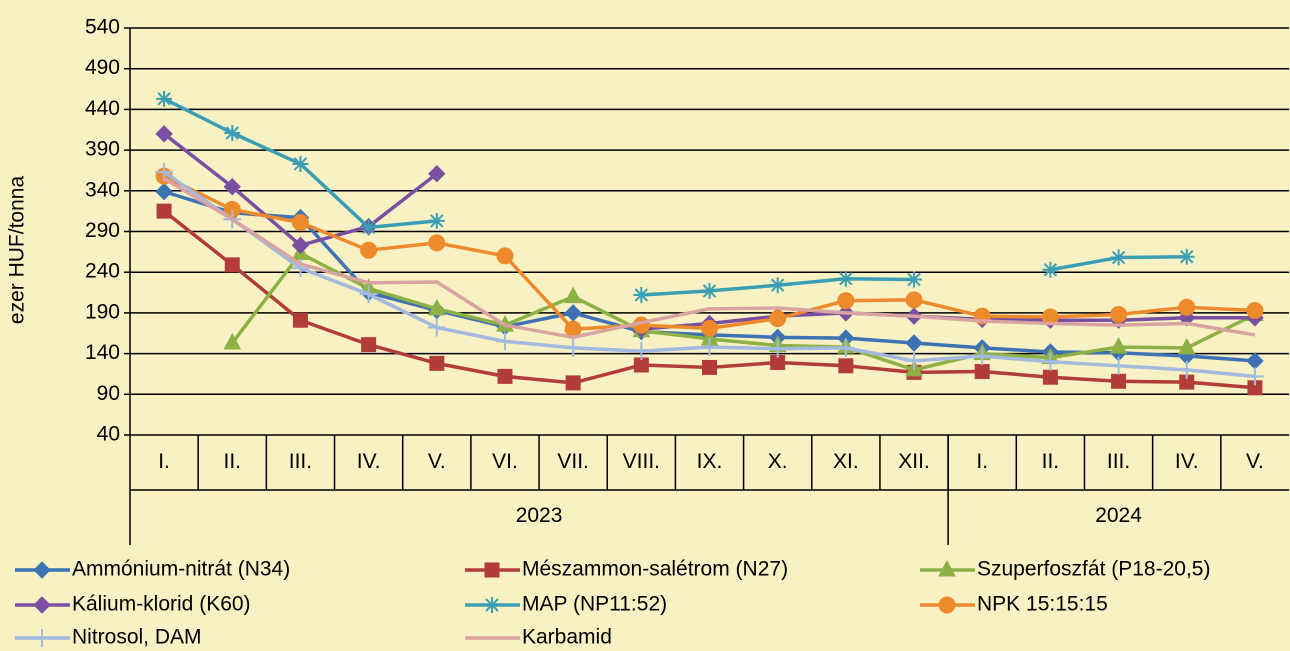 This screenshot has height=651, width=1290. Describe the element at coordinates (164, 461) in the screenshot. I see `x-tick-label: I.` at that location.